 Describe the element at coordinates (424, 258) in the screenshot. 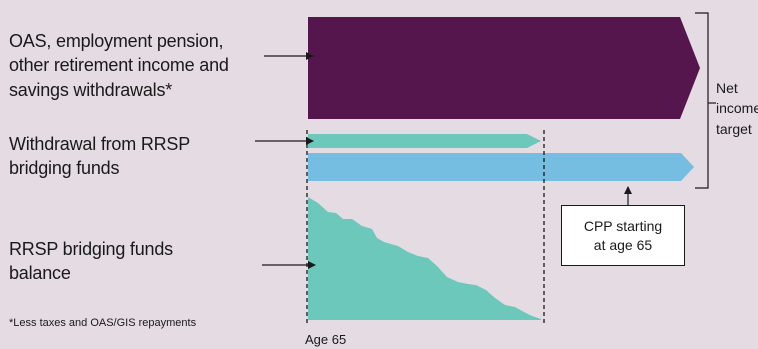

I see `rrsp-balance-area` at that location.